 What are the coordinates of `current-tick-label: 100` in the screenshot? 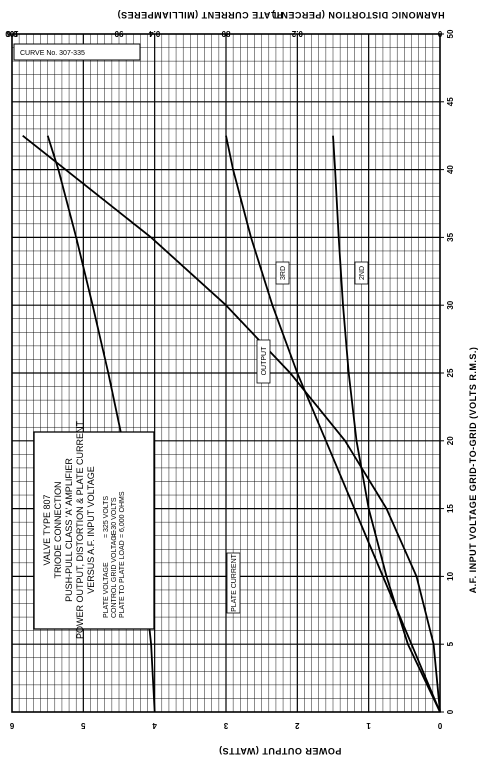 It's located at (12, 33).